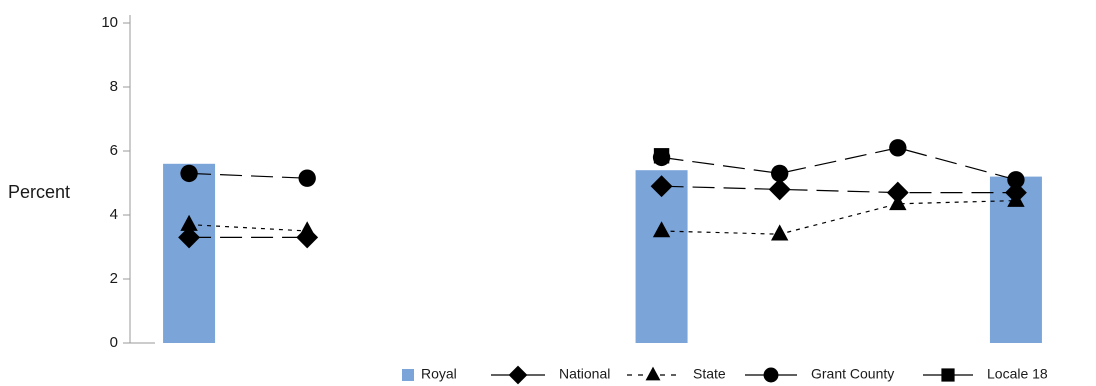  Describe the element at coordinates (128, 182) in the screenshot. I see `y-axis: 0 2 4 6 8 10` at that location.